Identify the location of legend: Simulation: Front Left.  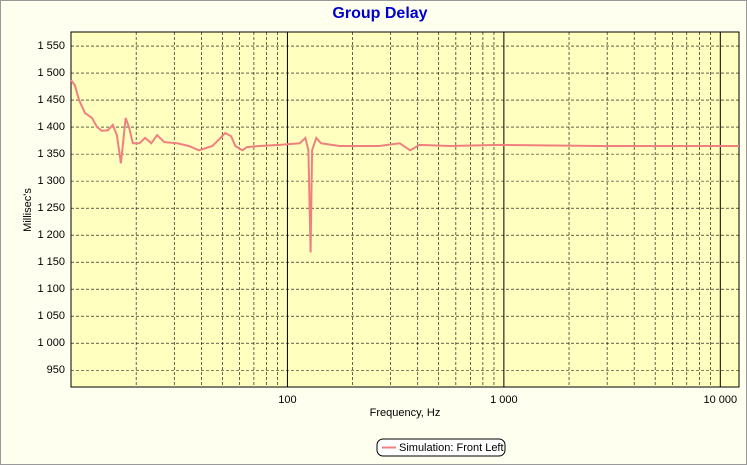
(441, 447).